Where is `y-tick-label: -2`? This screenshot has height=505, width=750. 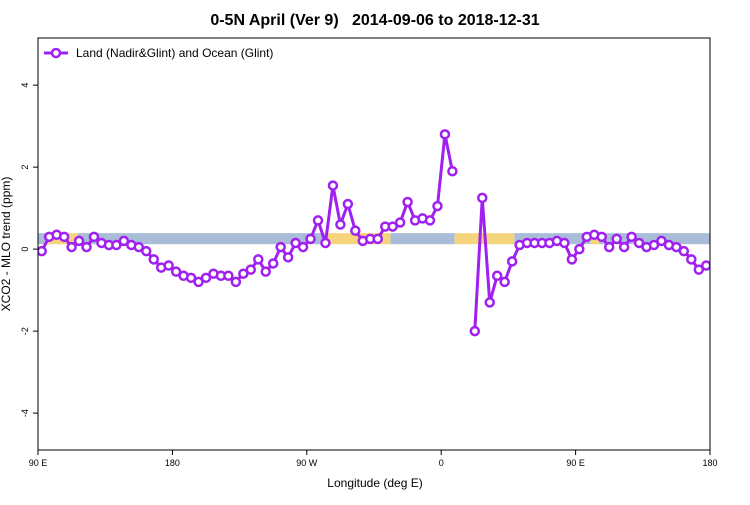
y-tick-label: -2 is located at coordinates (25, 331).